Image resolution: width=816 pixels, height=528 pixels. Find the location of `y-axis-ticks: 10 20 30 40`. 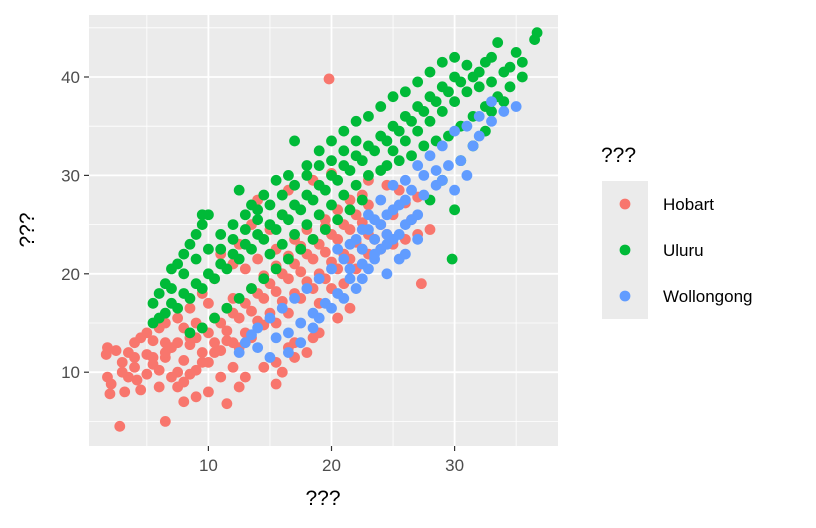

y-axis-ticks: 10 20 30 40 is located at coordinates (75, 225).